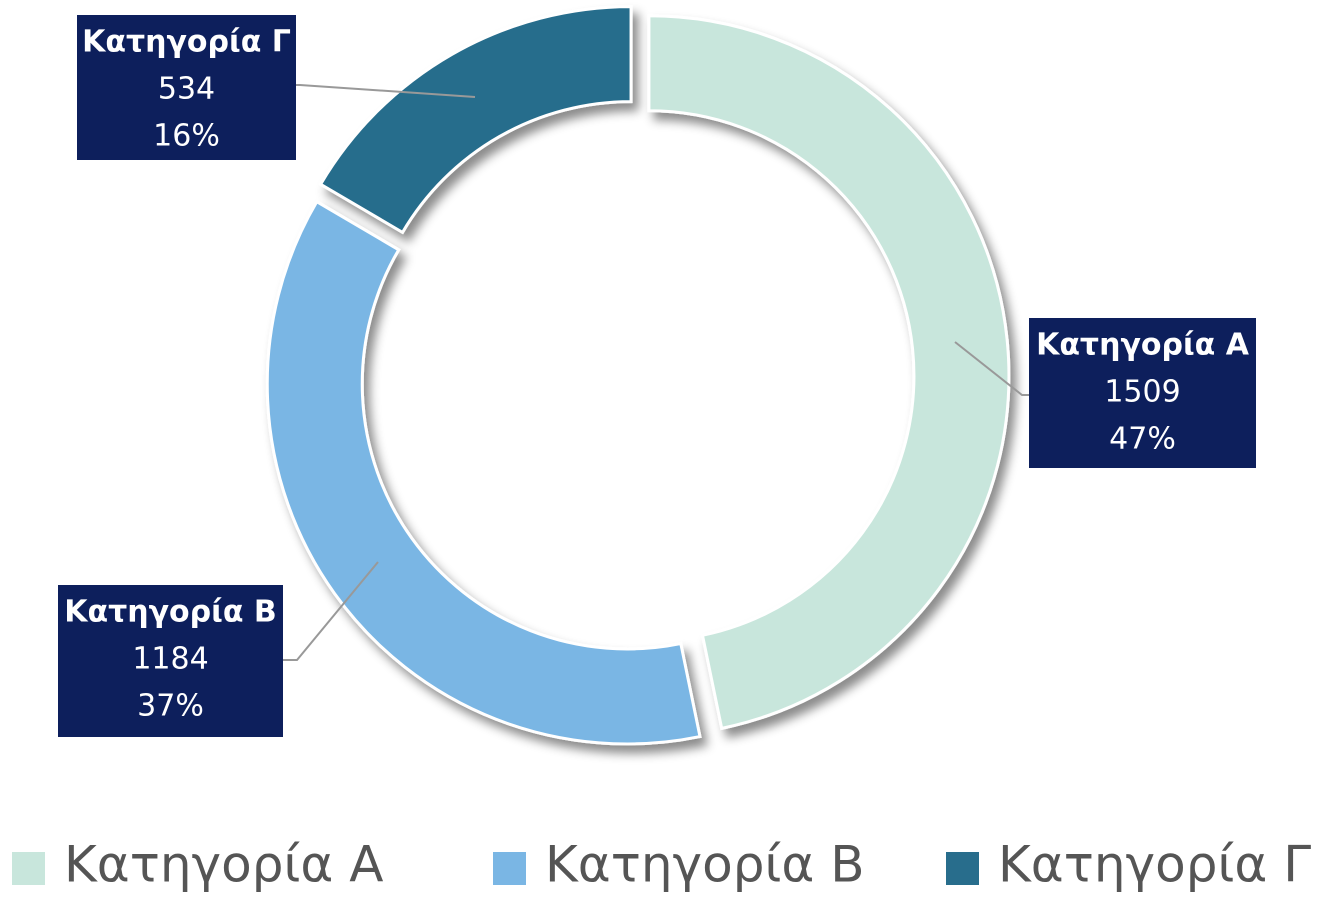 The image size is (1324, 901). Describe the element at coordinates (1154, 865) in the screenshot. I see `legend-label: Κατηγορία Γ` at that location.